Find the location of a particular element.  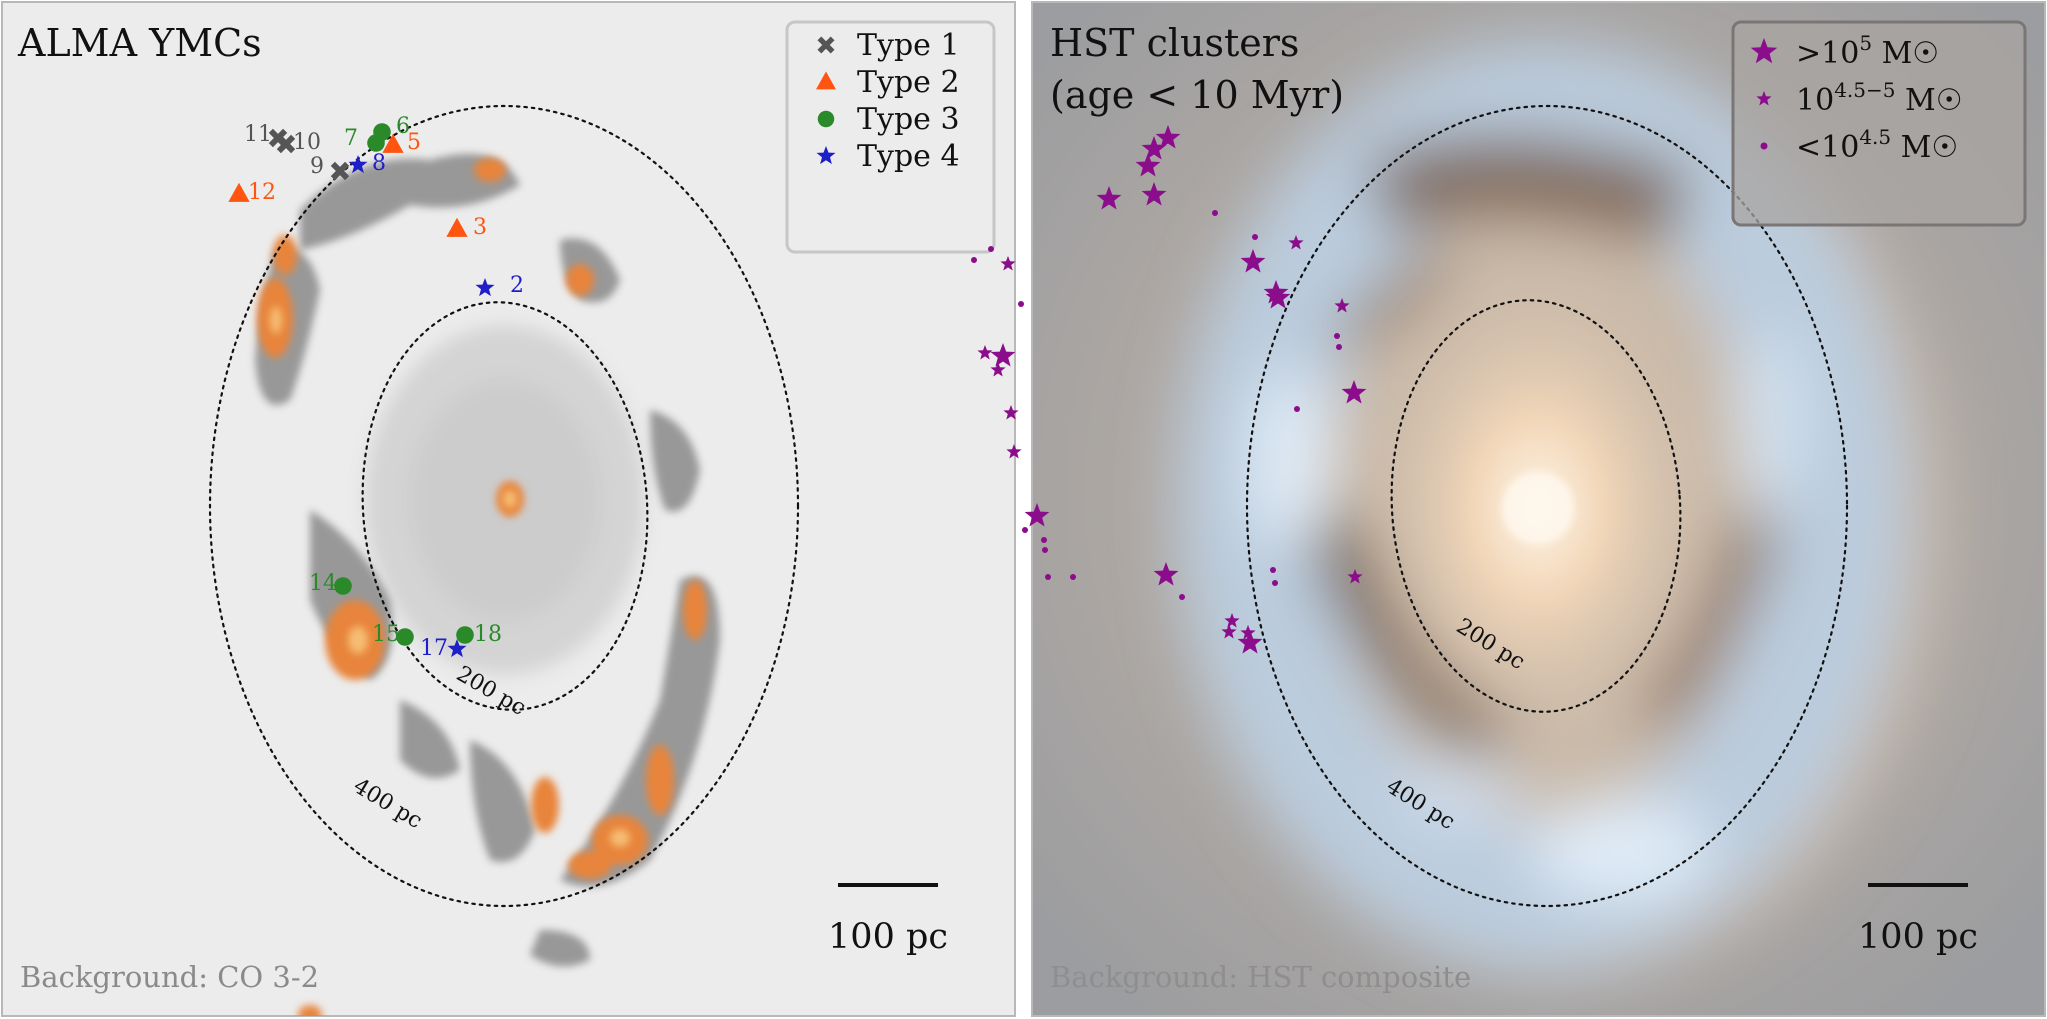

alma-cluster-18-marker is located at coordinates (465, 635).